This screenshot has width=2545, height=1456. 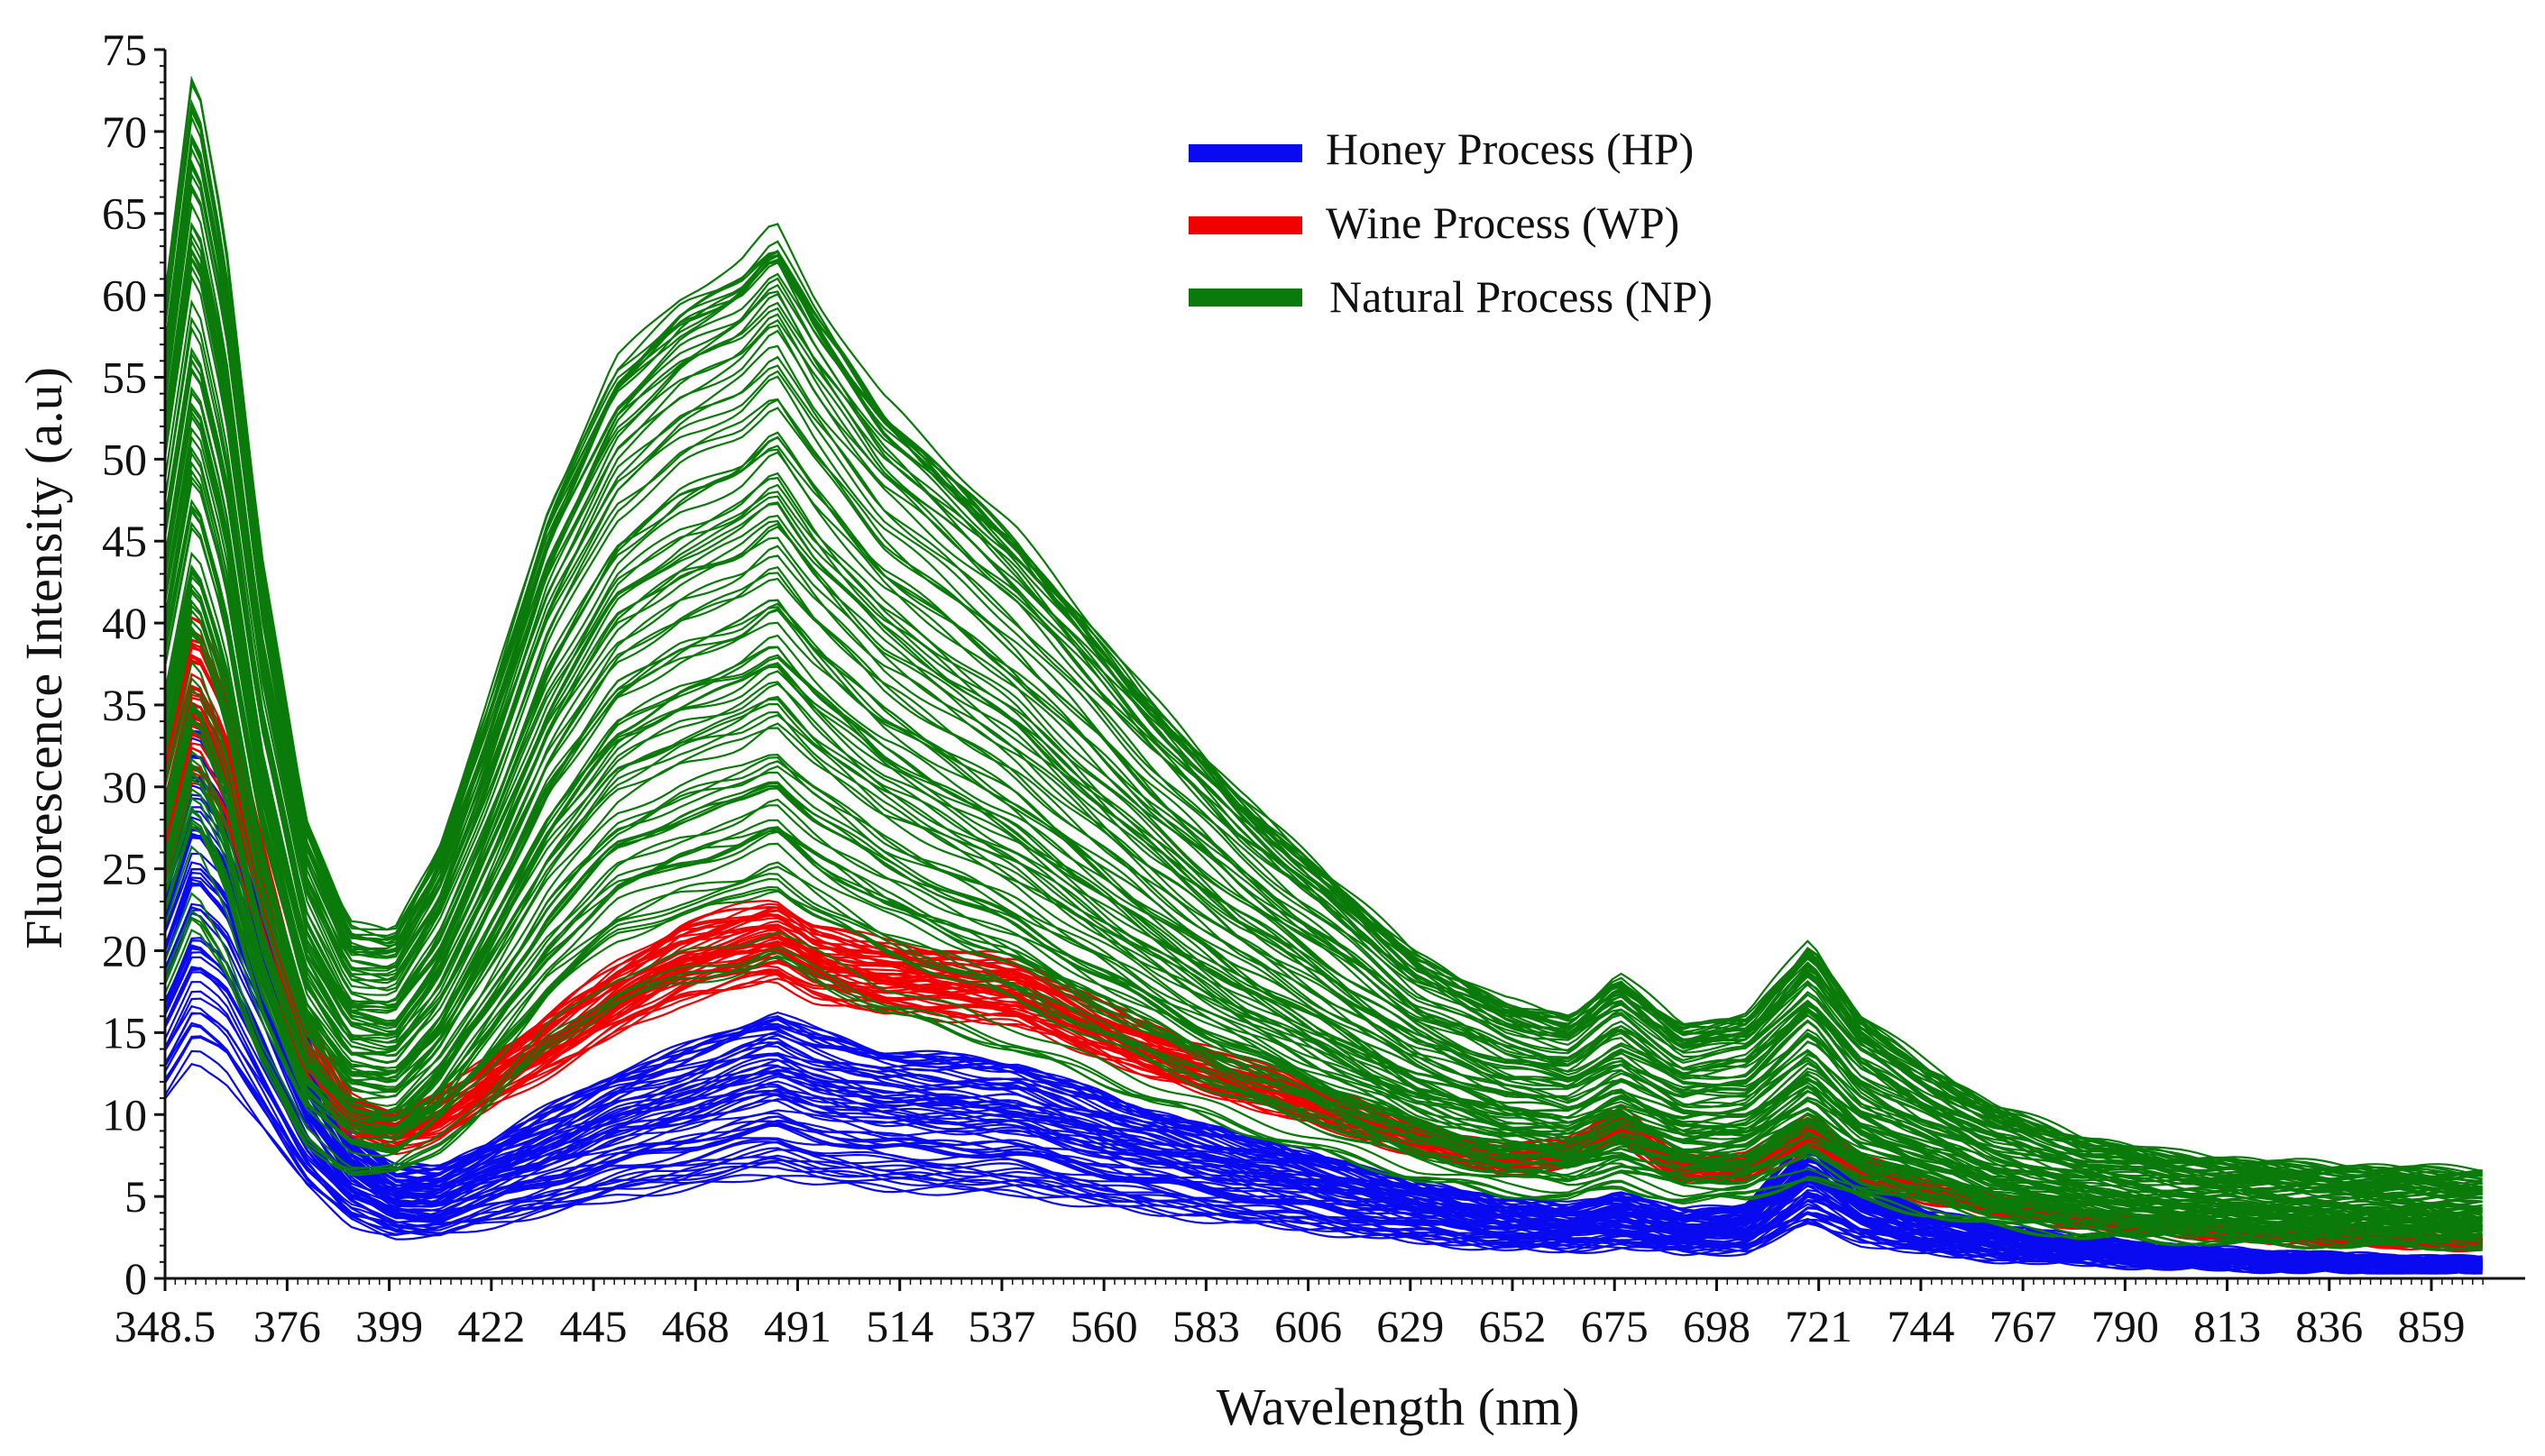 What do you see at coordinates (125, 541) in the screenshot?
I see `y-tick-label: 45` at bounding box center [125, 541].